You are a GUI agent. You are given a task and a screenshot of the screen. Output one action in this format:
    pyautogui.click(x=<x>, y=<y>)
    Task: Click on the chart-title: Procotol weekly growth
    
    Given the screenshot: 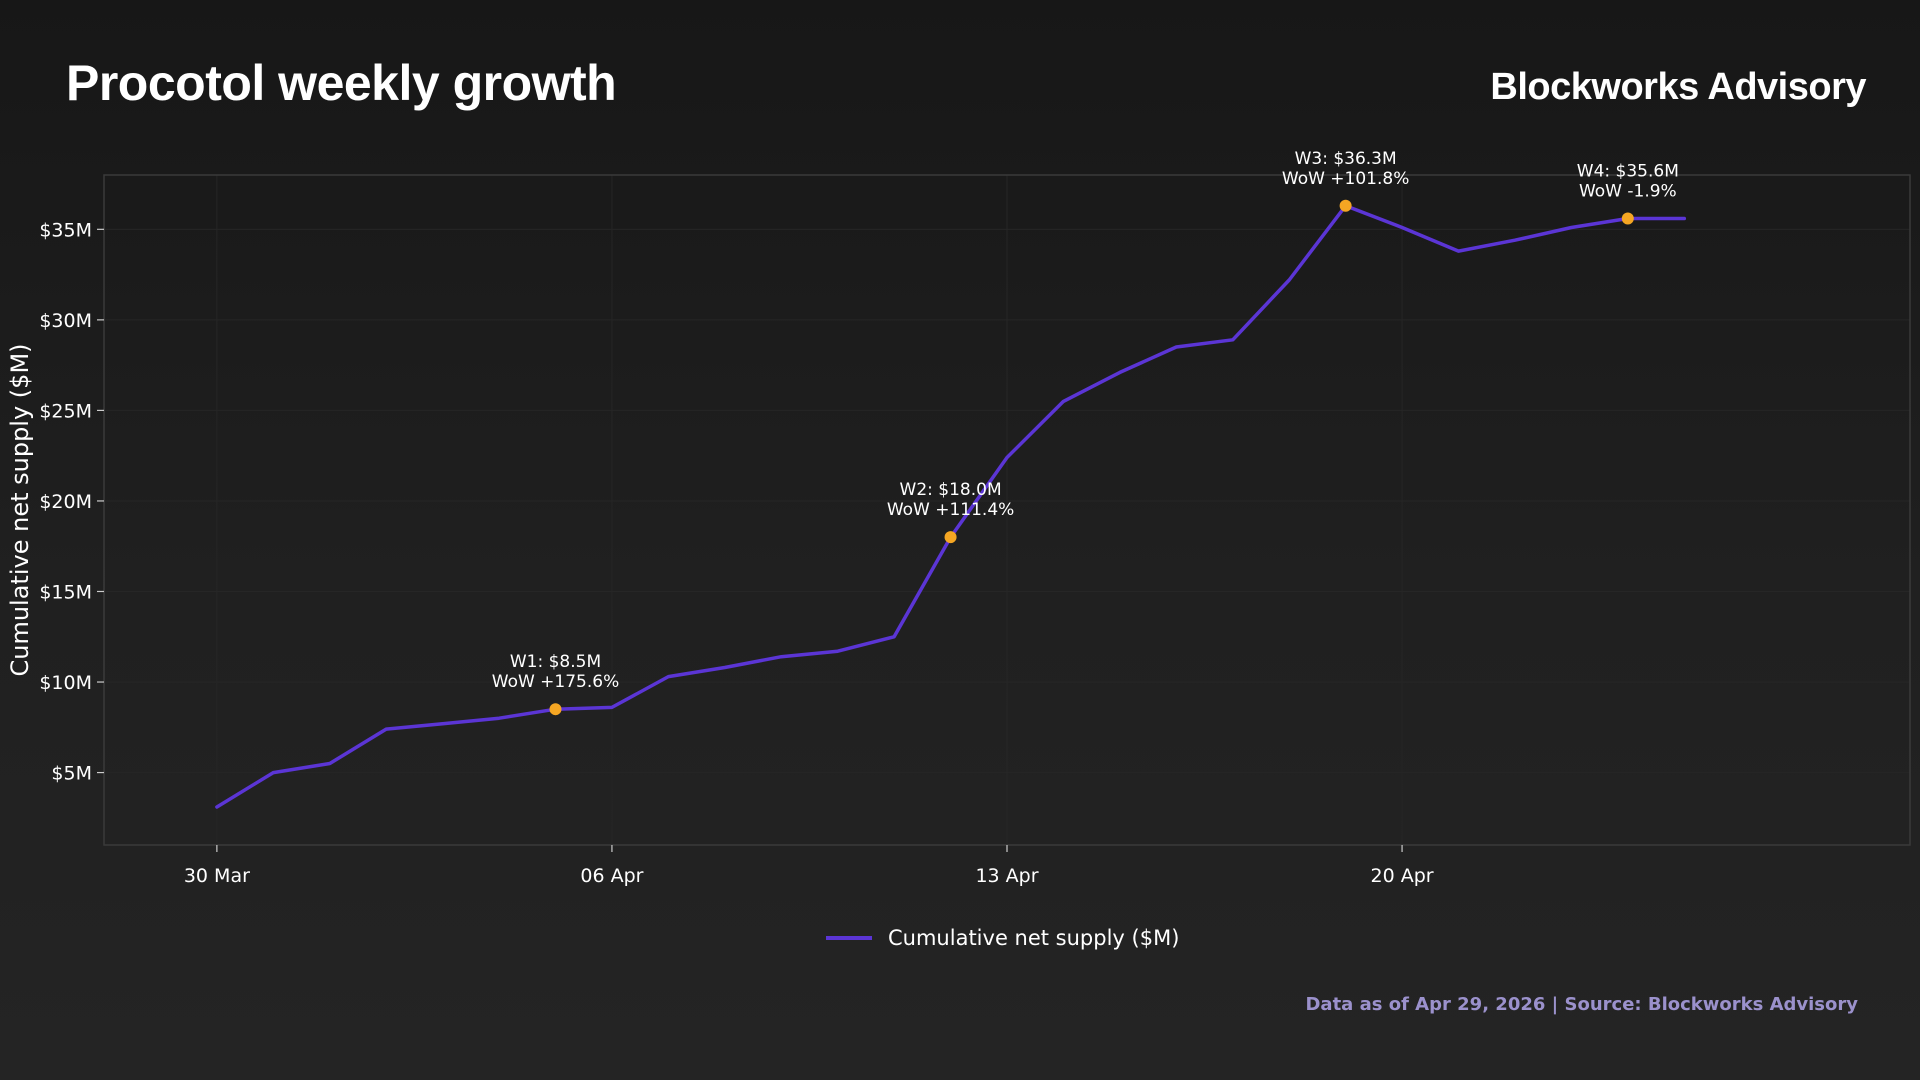 What is the action you would take?
    pyautogui.click(x=341, y=83)
    